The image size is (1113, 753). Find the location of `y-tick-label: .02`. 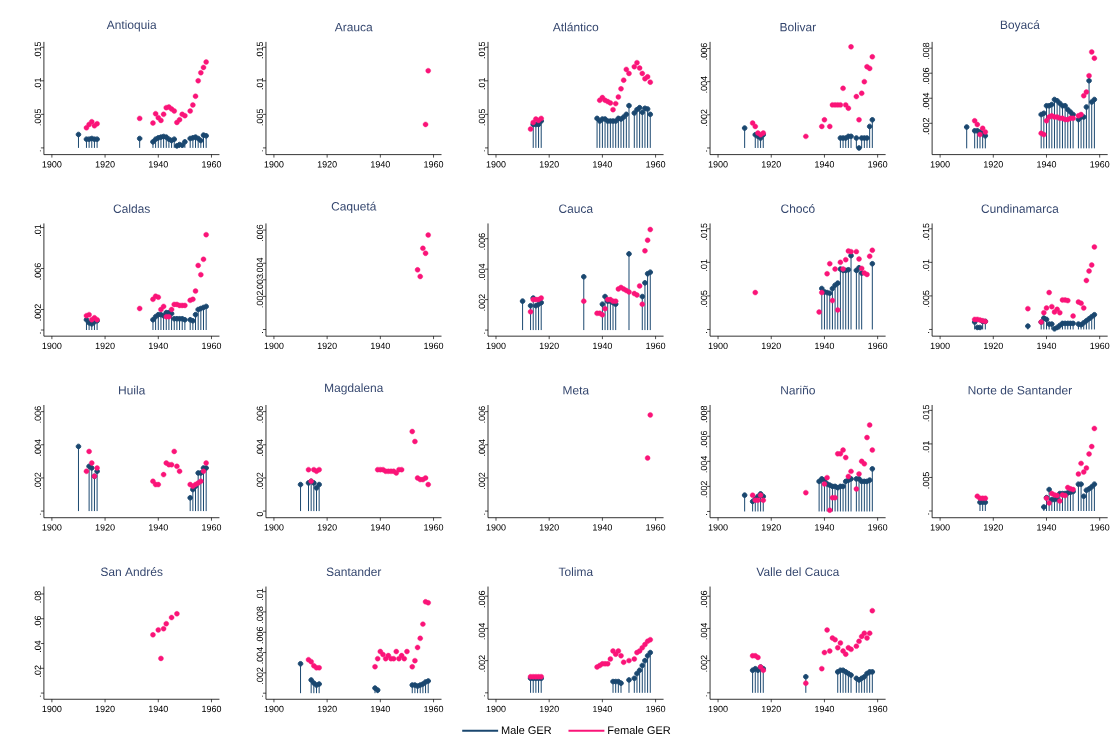

y-tick-label: .02 is located at coordinates (37, 671).